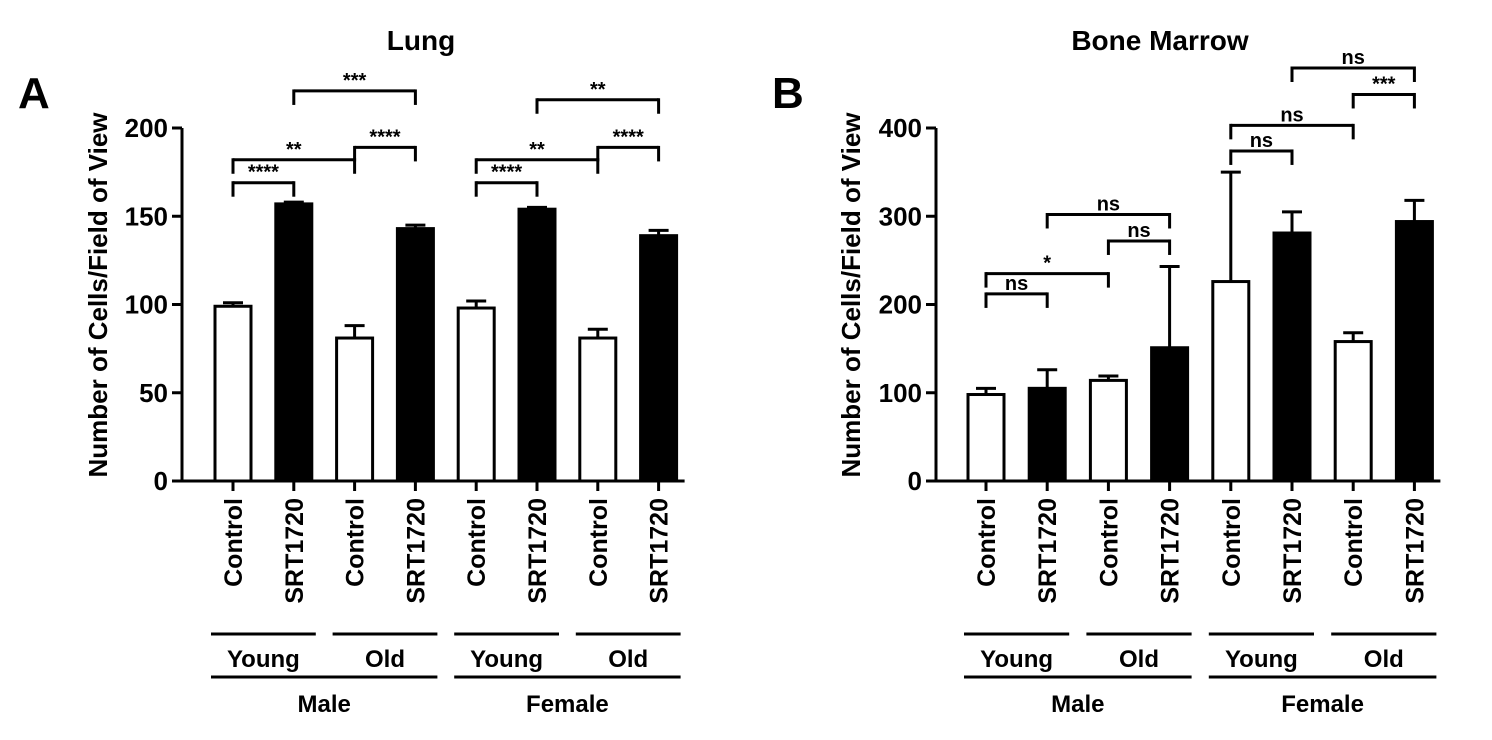 This screenshot has height=740, width=1492. Describe the element at coordinates (421, 40) in the screenshot. I see `chart-title: Lung` at that location.